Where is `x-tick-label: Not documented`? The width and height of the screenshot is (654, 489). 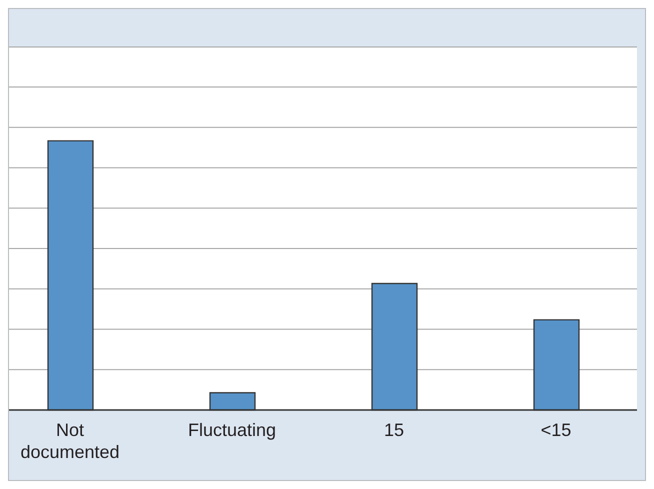
x-tick-label: Not documented is located at coordinates (70, 441).